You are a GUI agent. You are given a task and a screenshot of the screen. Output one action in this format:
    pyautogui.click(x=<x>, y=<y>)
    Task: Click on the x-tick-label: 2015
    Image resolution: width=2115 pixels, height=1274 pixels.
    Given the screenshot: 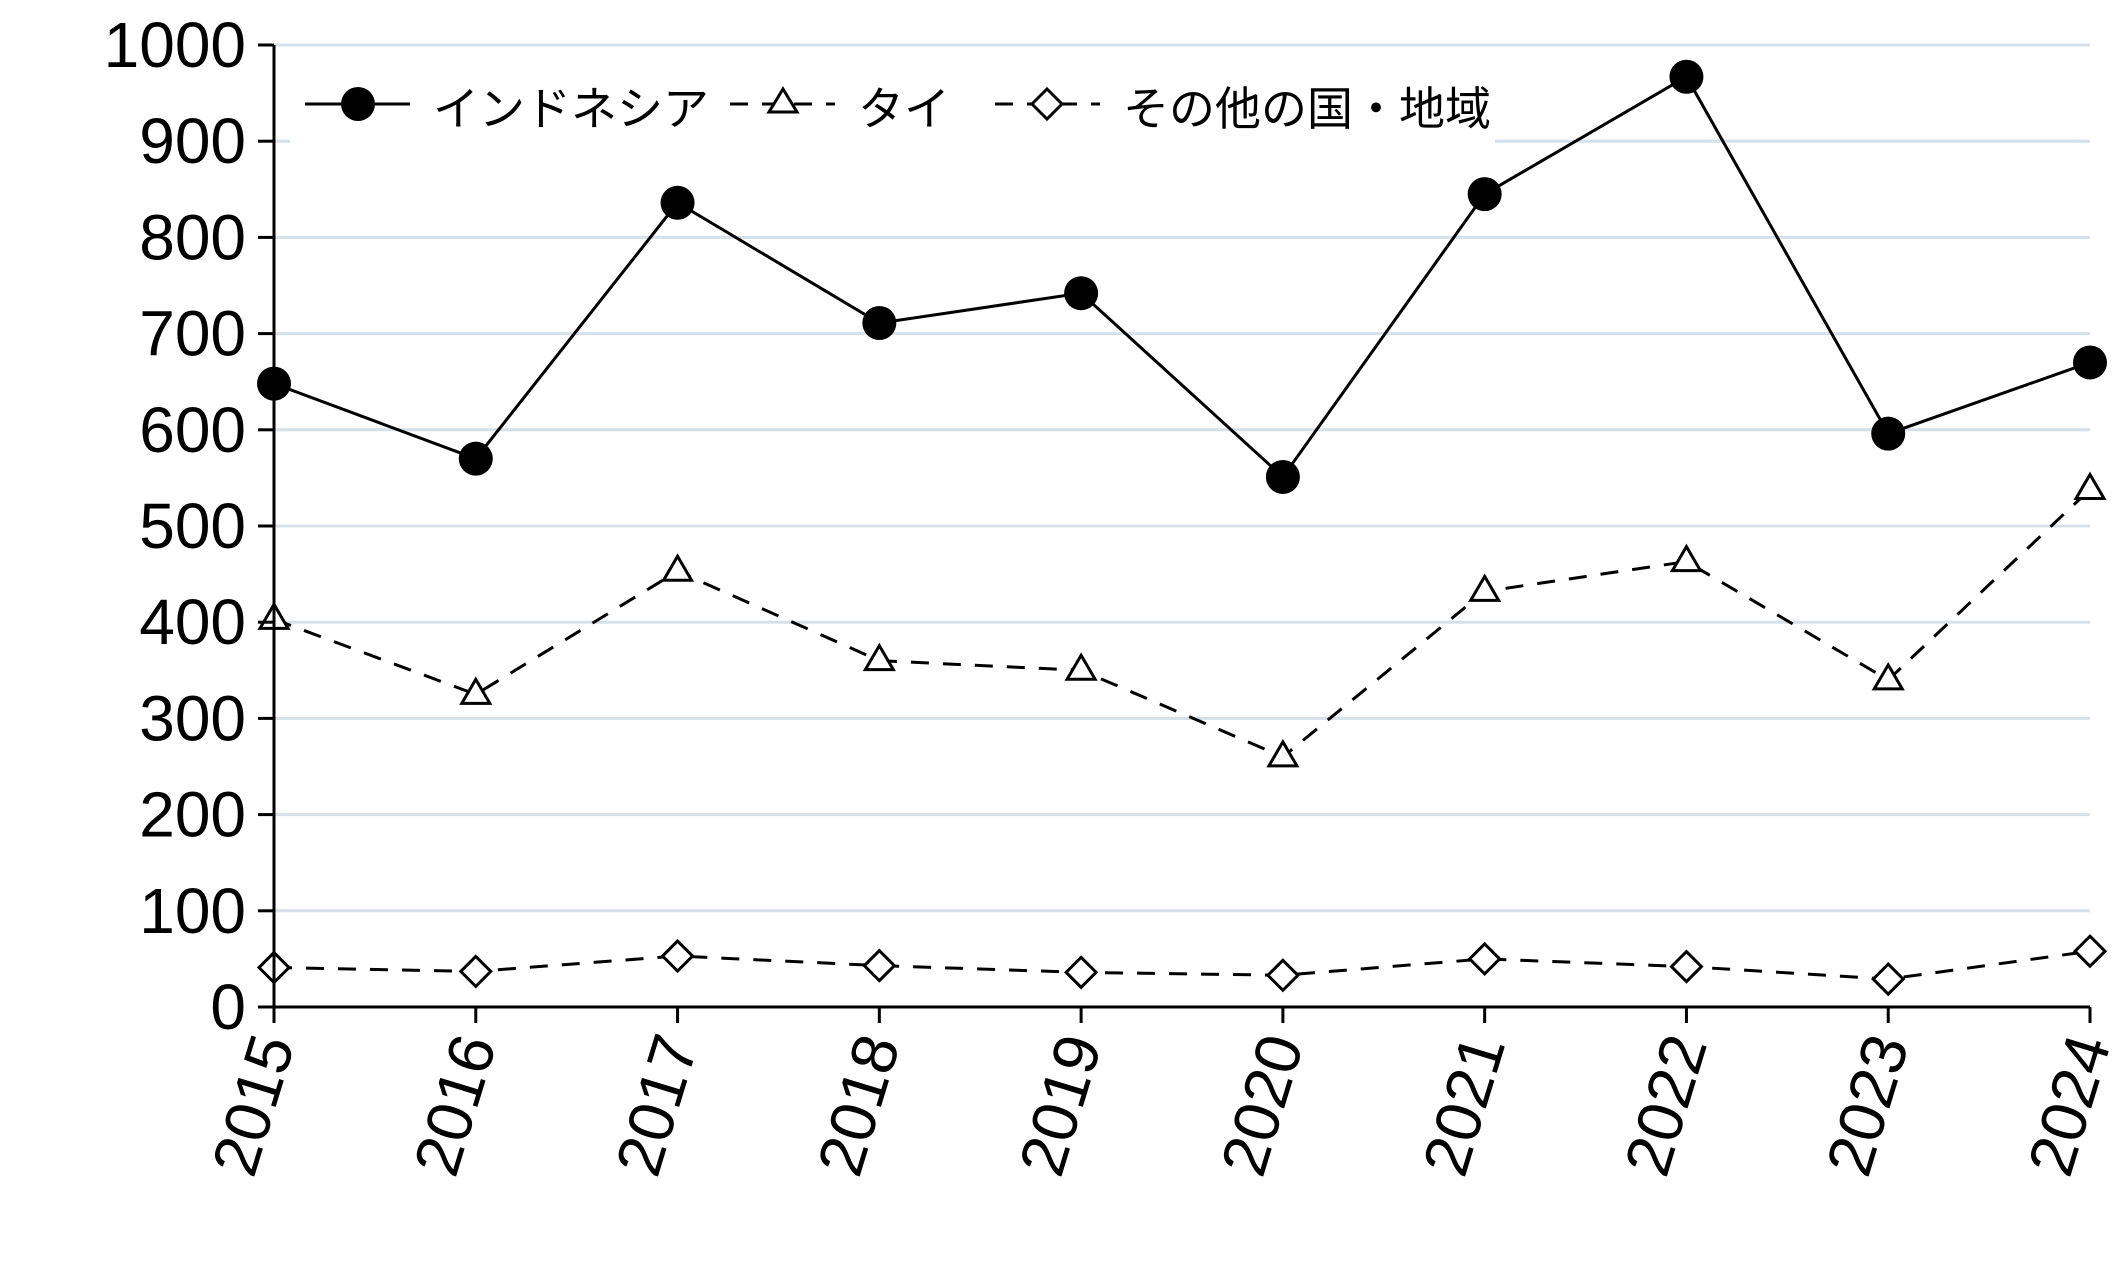 What is the action you would take?
    pyautogui.click(x=253, y=1104)
    